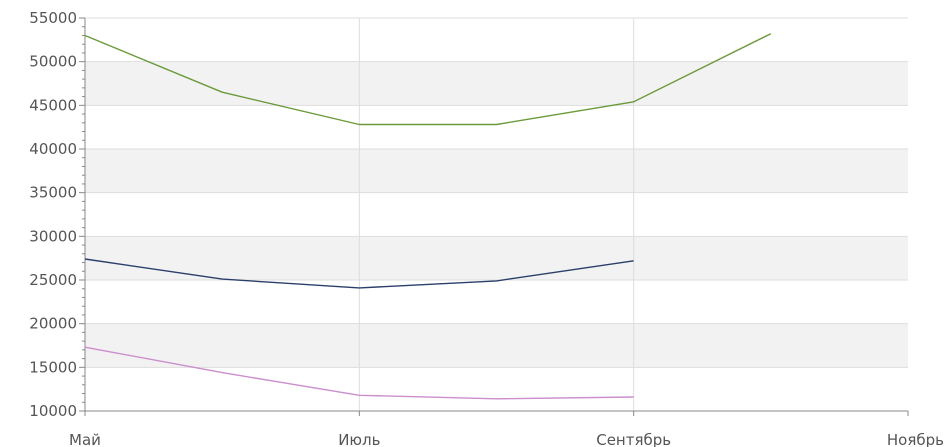 The image size is (944, 447). Describe the element at coordinates (915, 439) in the screenshot. I see `x-tick-label: Ноябрь` at that location.